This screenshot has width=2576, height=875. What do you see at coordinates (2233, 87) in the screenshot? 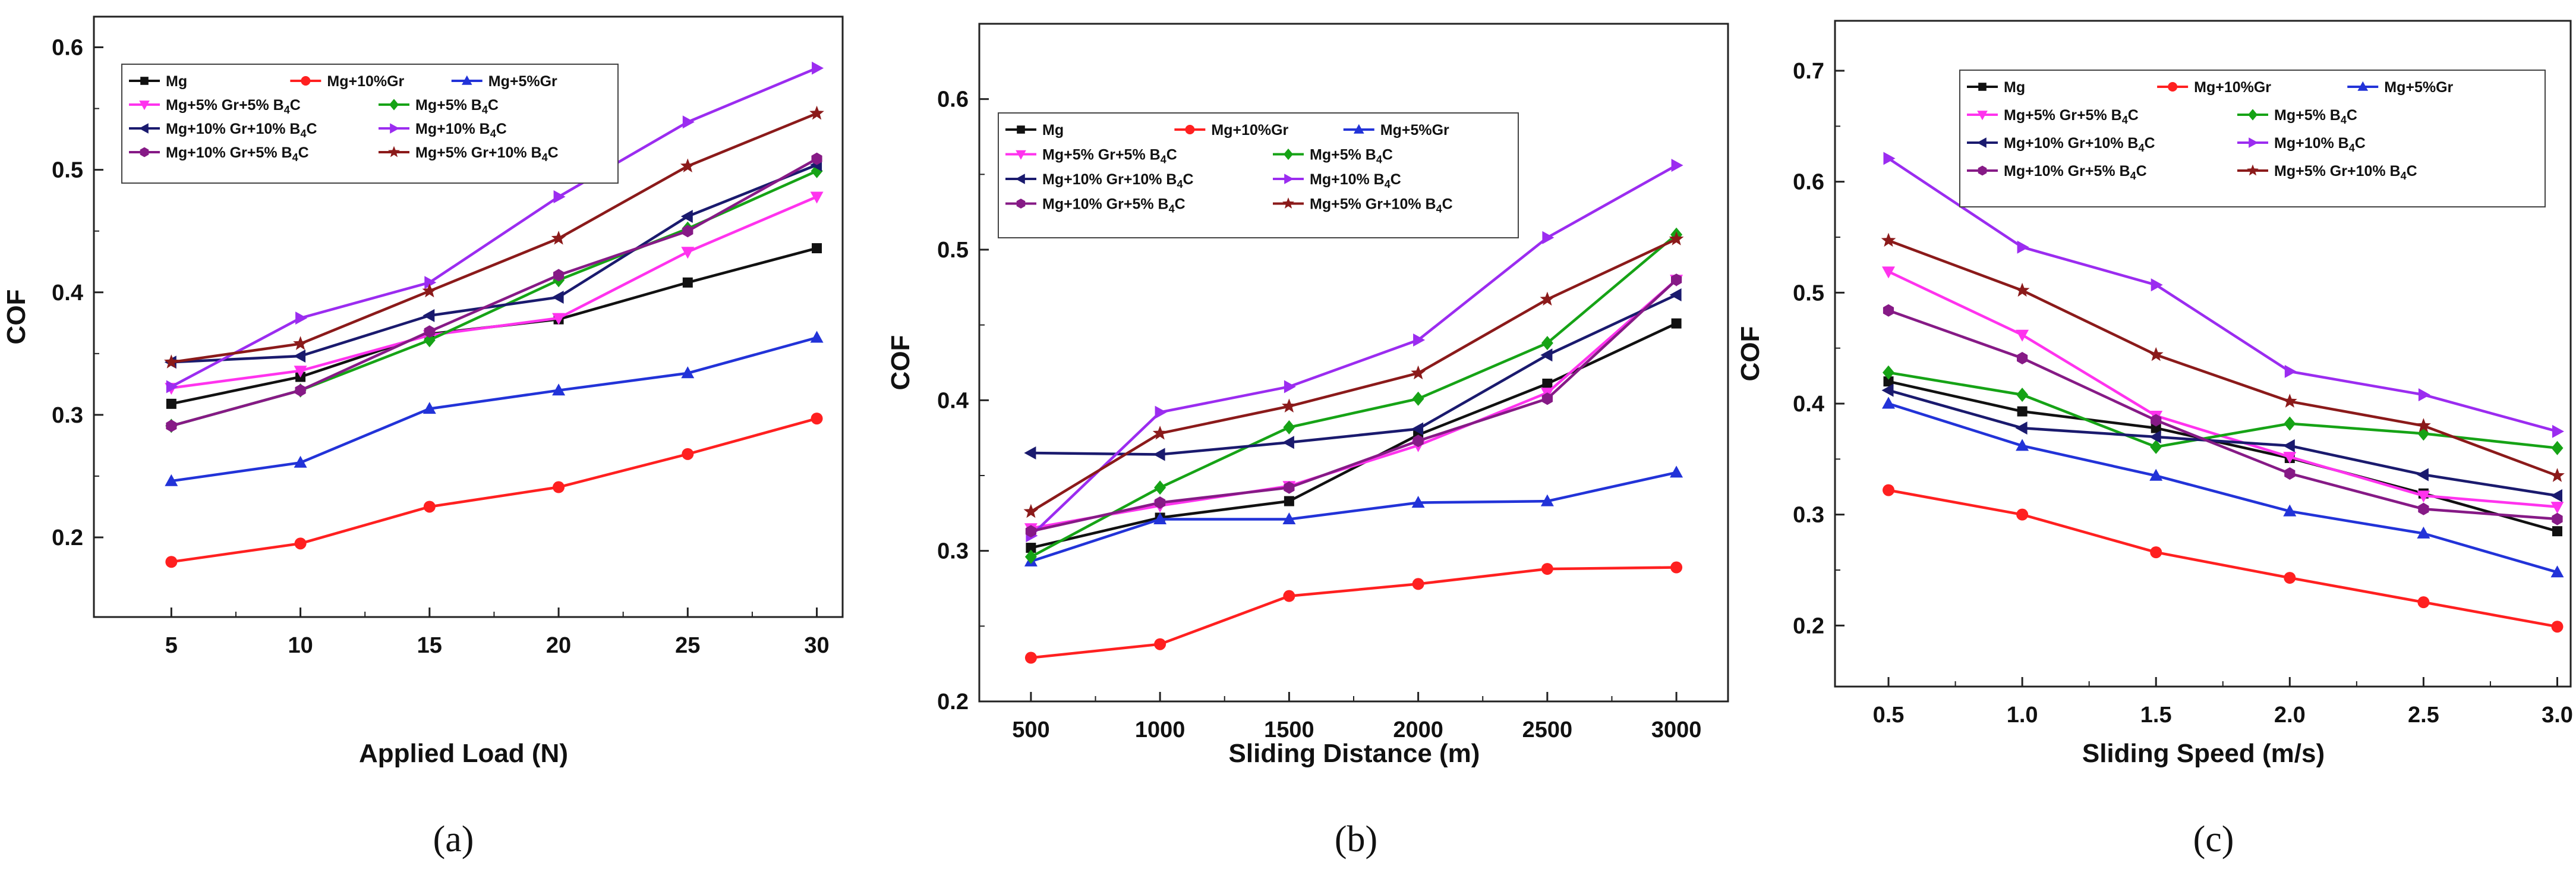
I see `legend-label-c-2: Mg+10%Gr` at bounding box center [2233, 87].